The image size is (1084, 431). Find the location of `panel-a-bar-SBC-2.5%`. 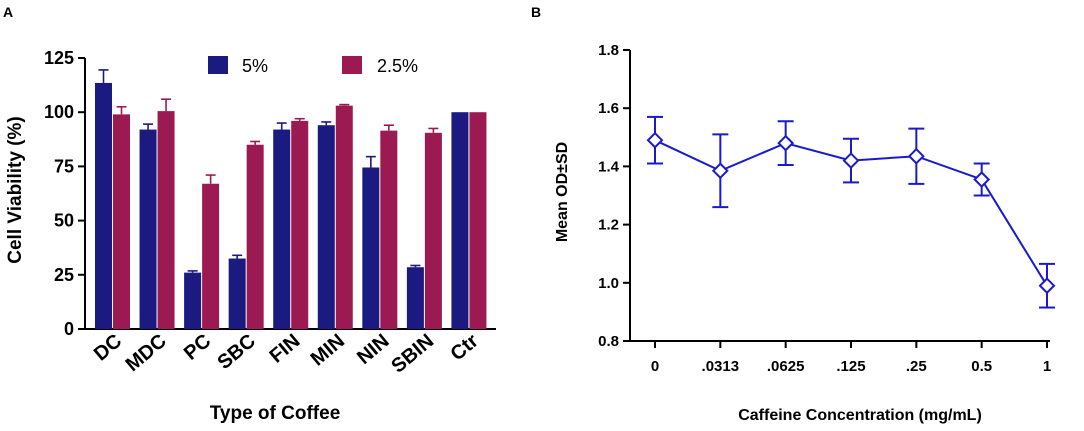

panel-a-bar-SBC-2.5% is located at coordinates (255, 236).